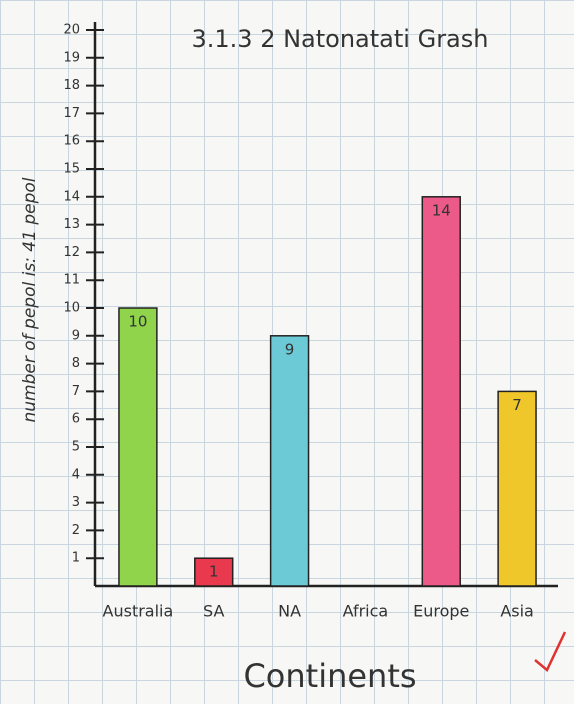 The image size is (574, 708). I want to click on y-tick-label: 19, so click(71, 57).